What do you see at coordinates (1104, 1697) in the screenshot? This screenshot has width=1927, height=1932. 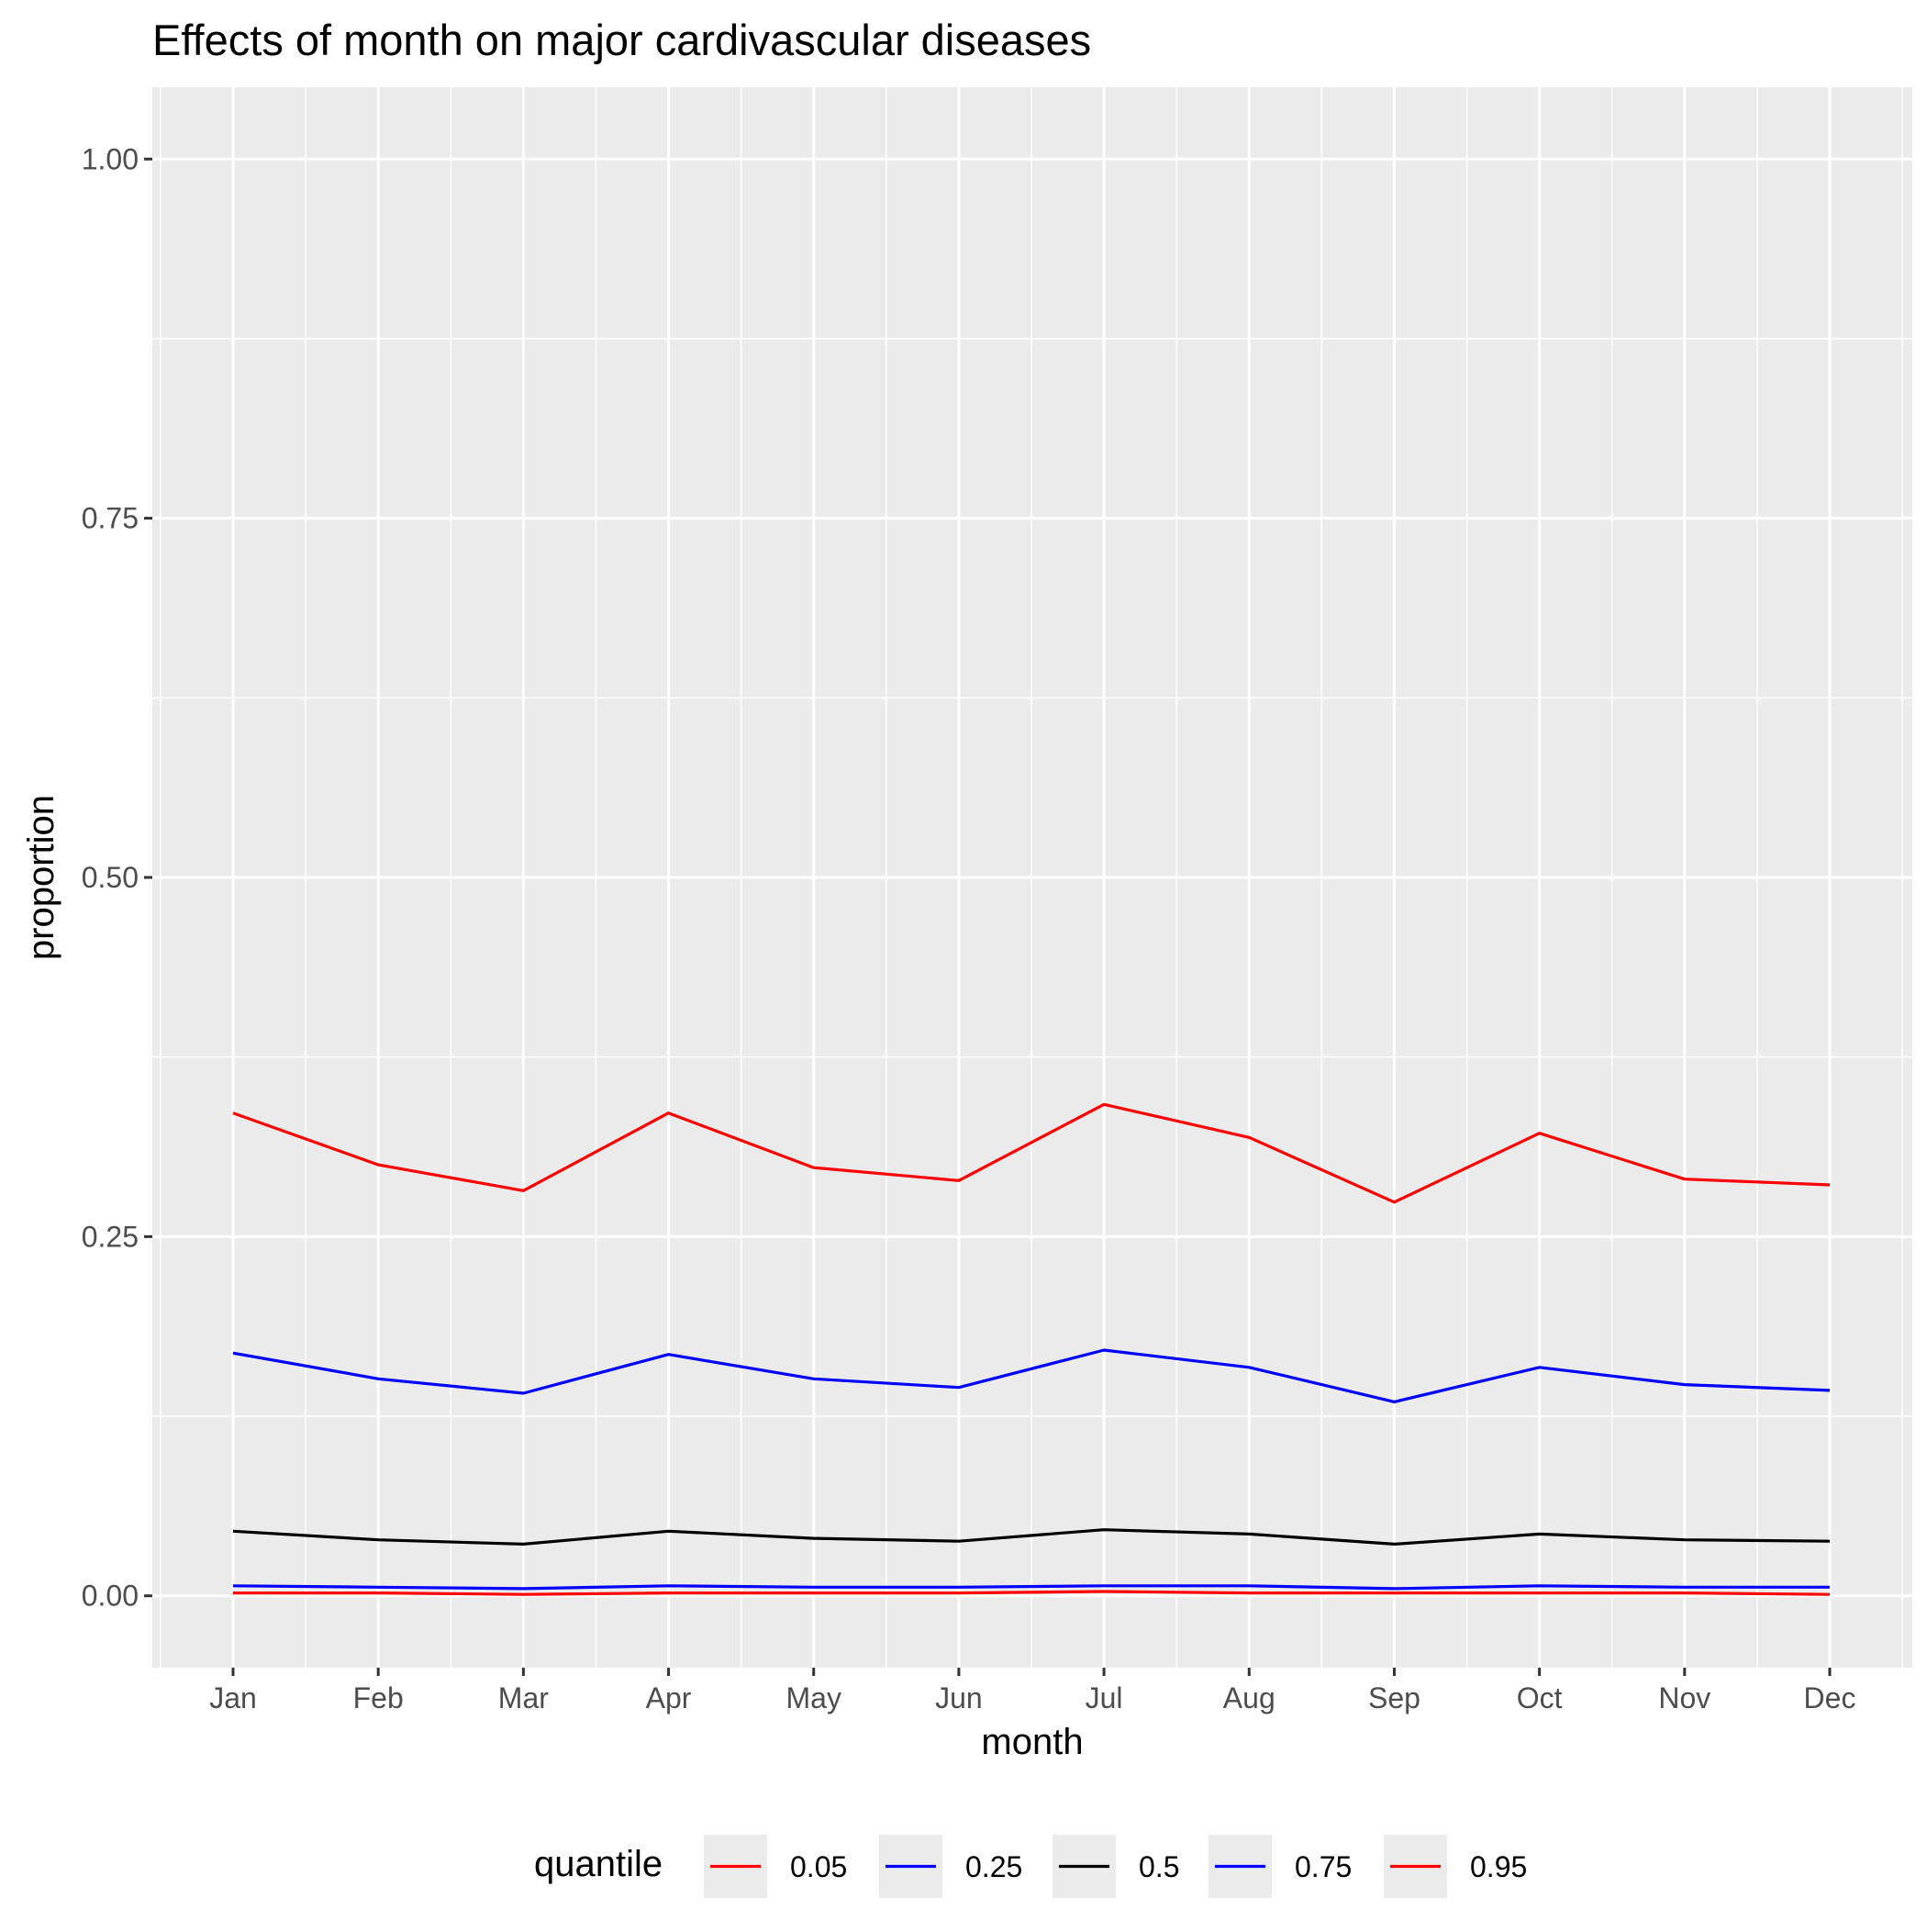 I see `x-tick-label: Jul` at bounding box center [1104, 1697].